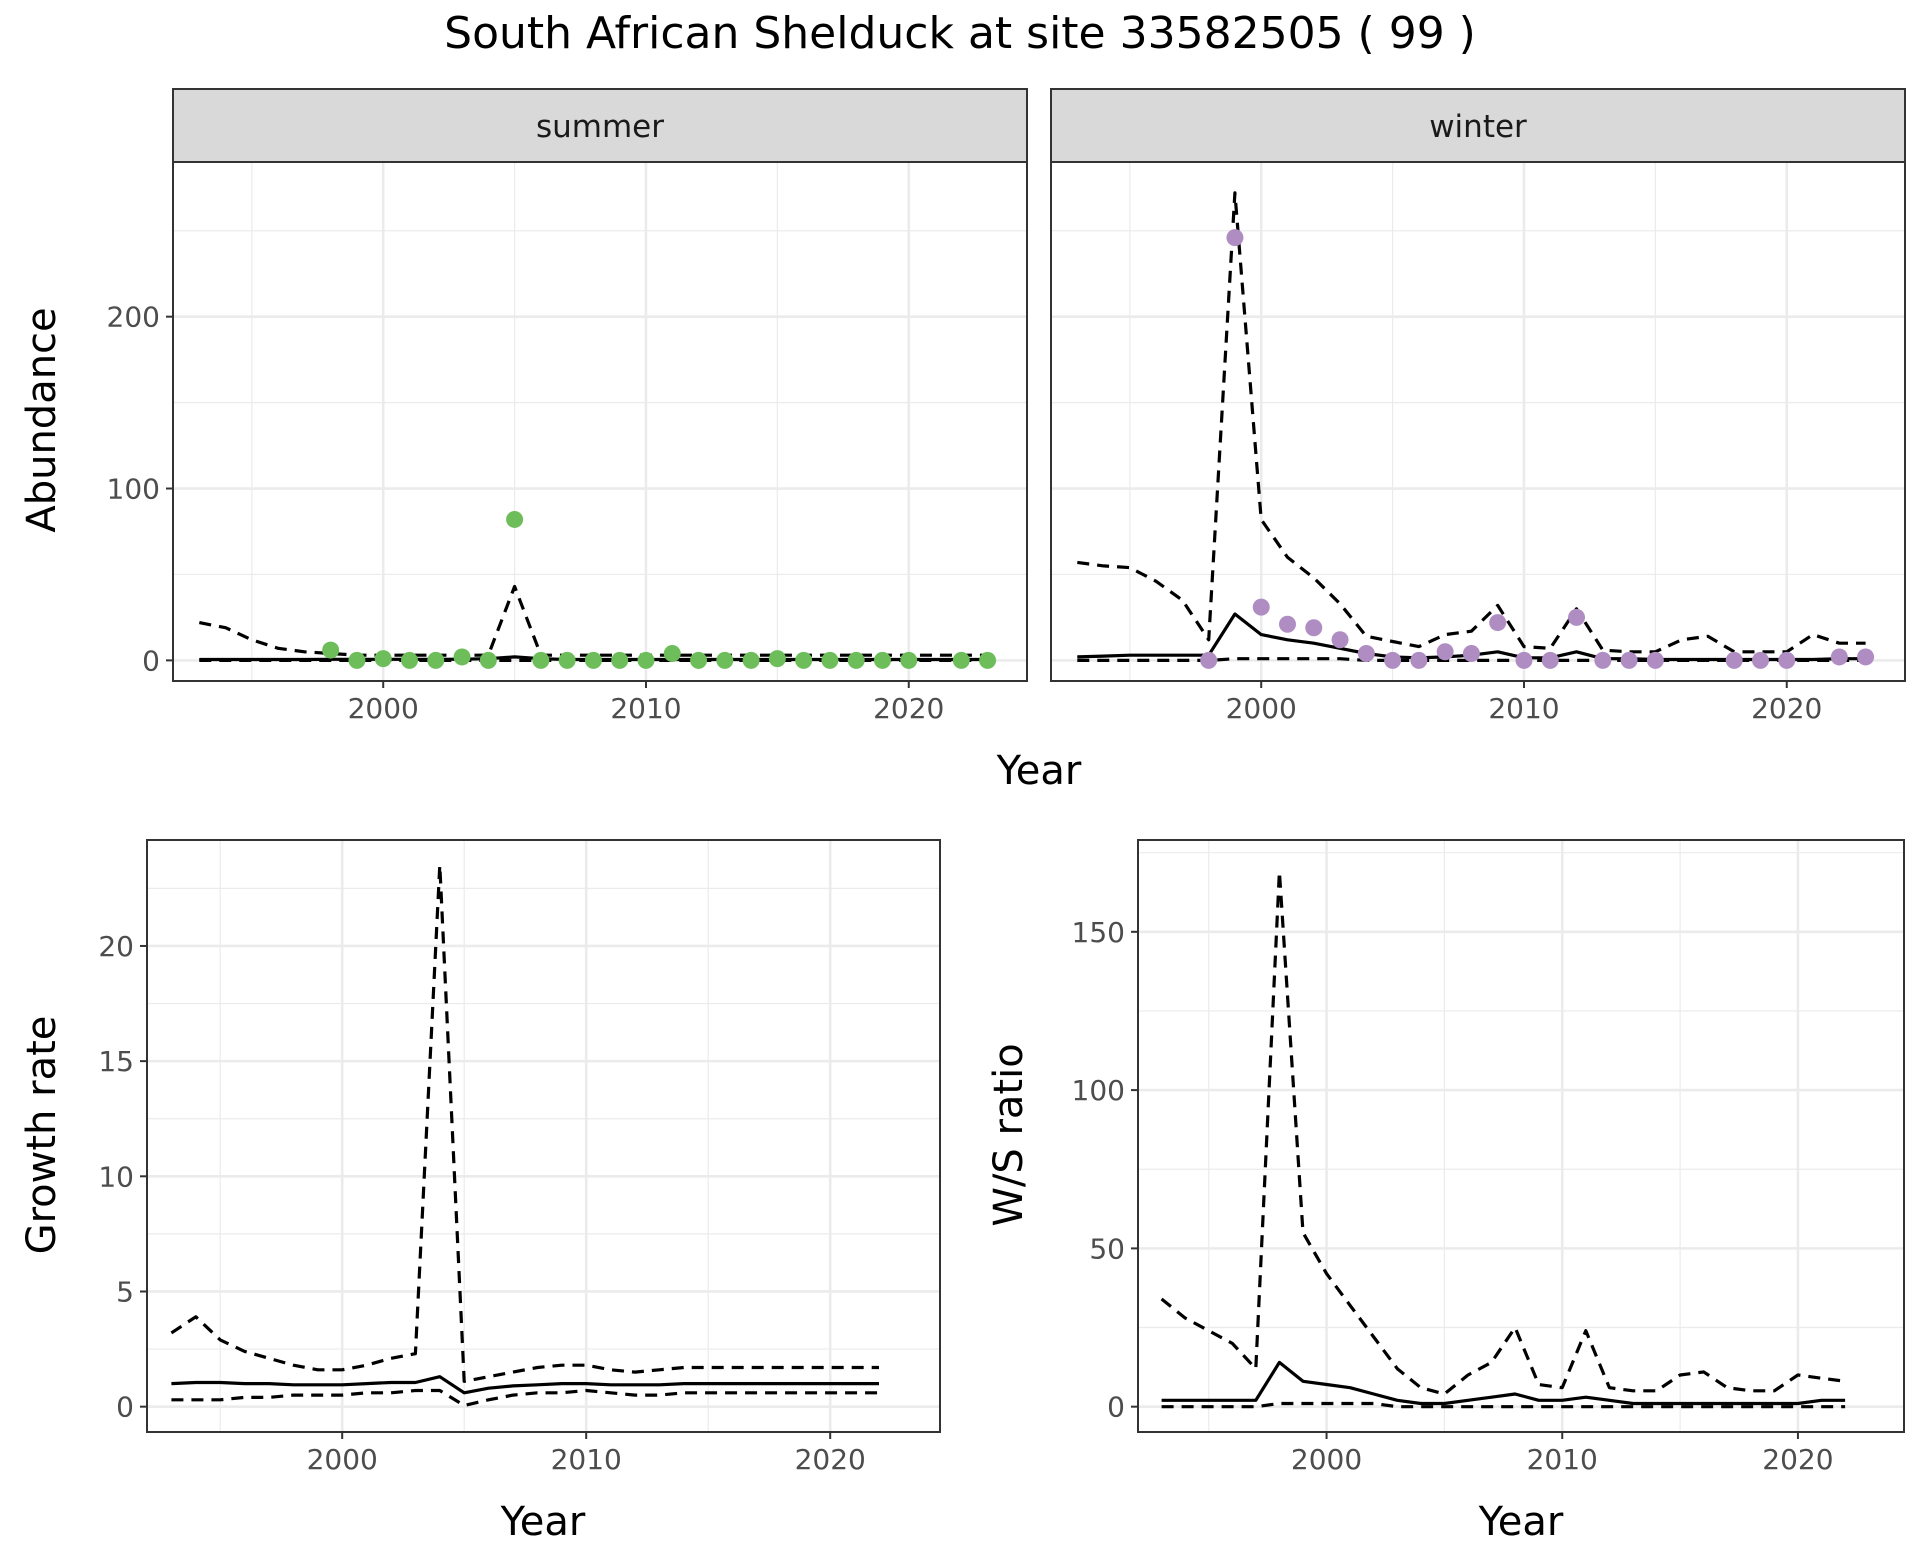  I want to click on ratio-x-axis-title: Year, so click(1521, 1522).